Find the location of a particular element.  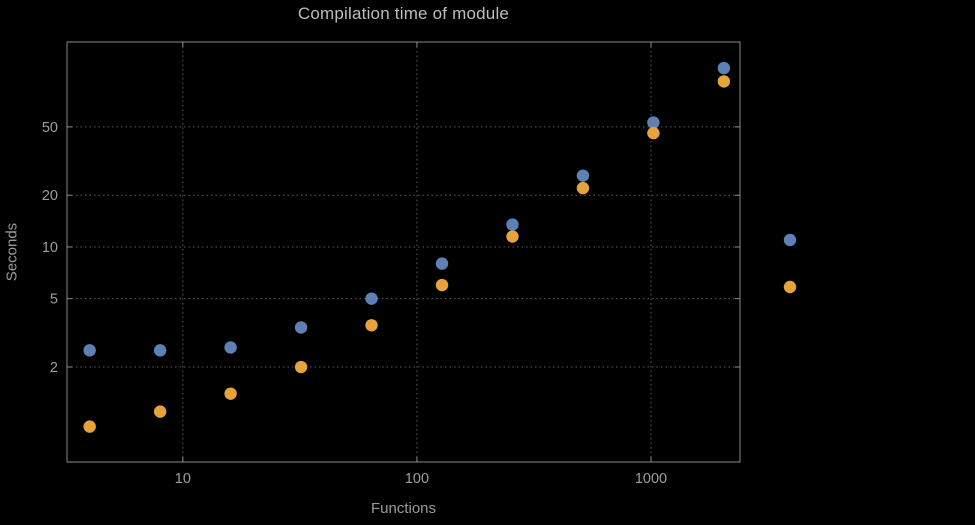

legend-marker-series-orange is located at coordinates (790, 287).